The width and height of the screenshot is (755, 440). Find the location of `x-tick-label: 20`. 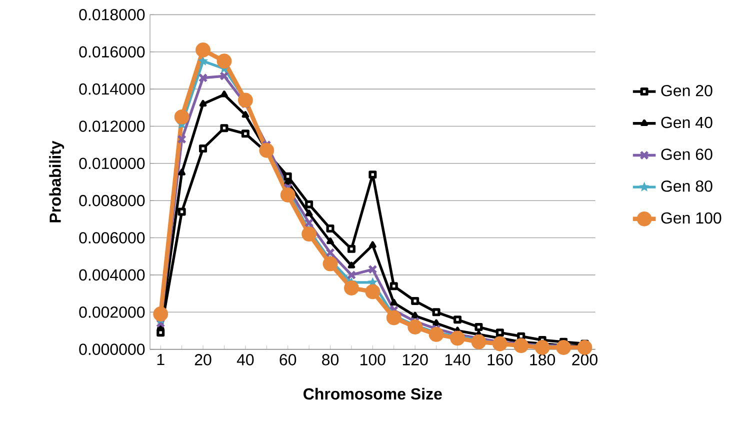

x-tick-label: 20 is located at coordinates (203, 360).